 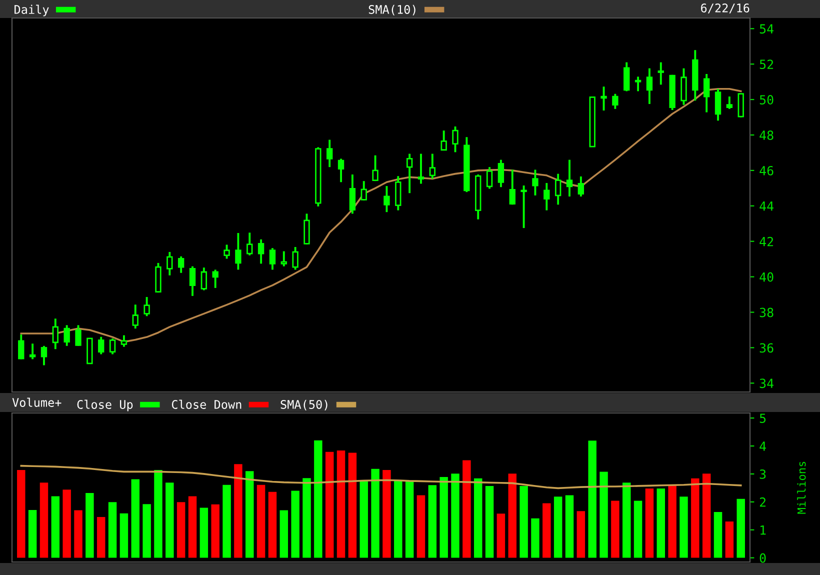 I want to click on y-tick-label: 5, so click(x=763, y=418).